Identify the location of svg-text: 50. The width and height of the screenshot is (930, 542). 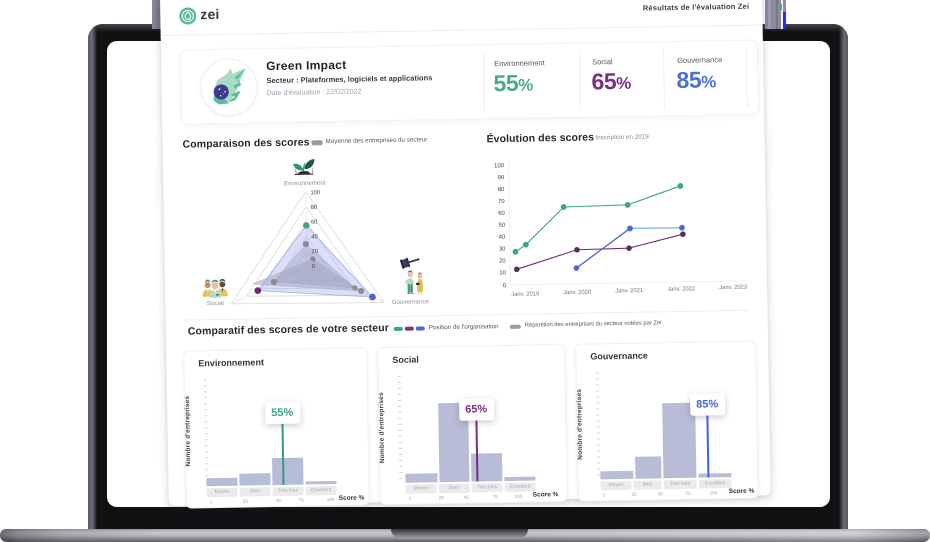
(501, 226).